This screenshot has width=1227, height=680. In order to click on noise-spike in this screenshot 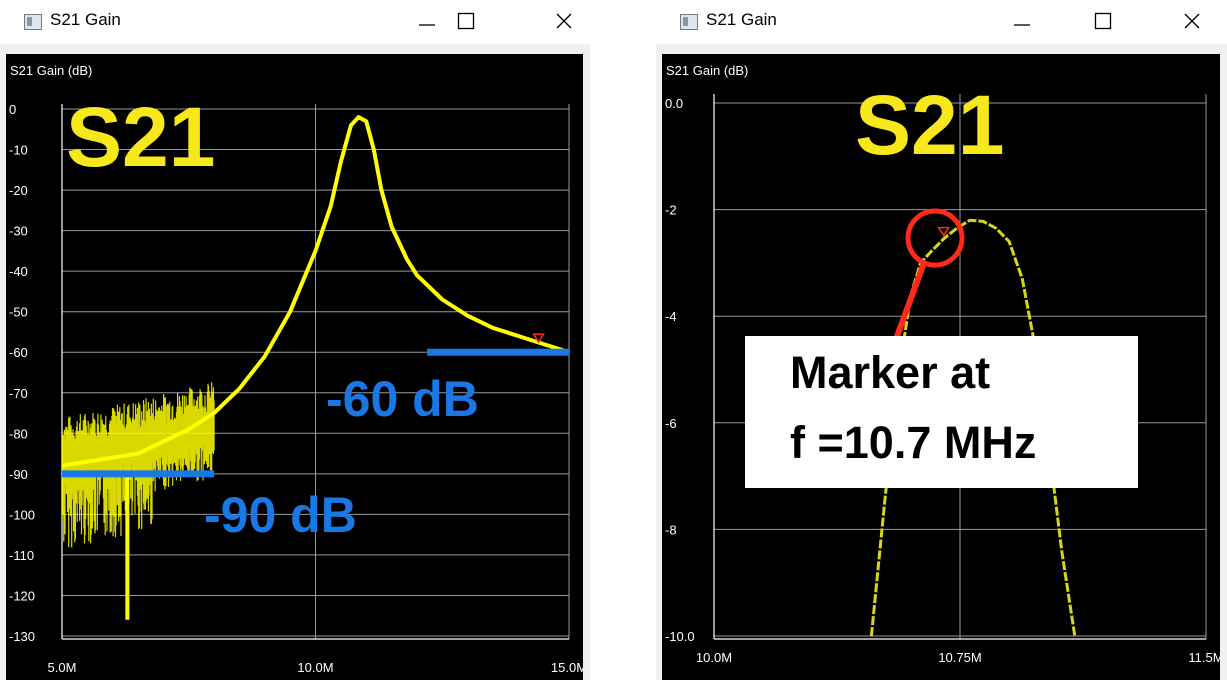, I will do `click(127, 546)`.